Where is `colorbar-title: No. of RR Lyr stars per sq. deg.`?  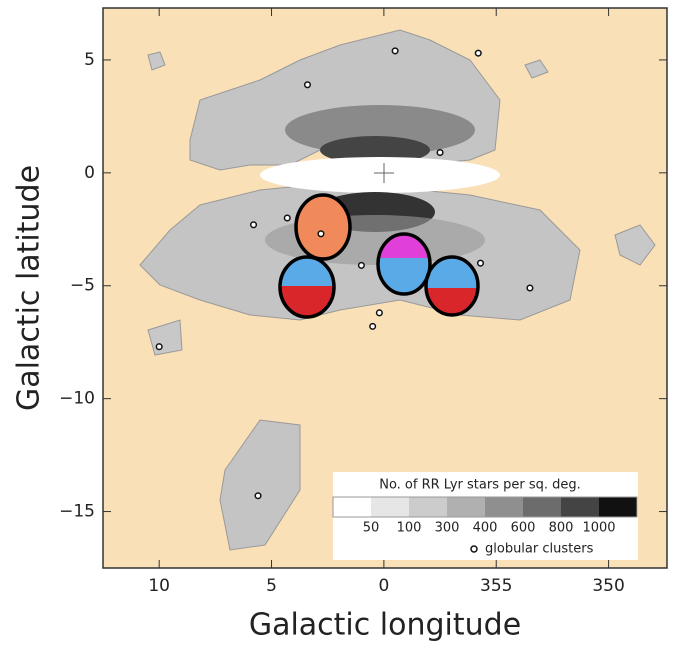 colorbar-title: No. of RR Lyr stars per sq. deg. is located at coordinates (480, 485).